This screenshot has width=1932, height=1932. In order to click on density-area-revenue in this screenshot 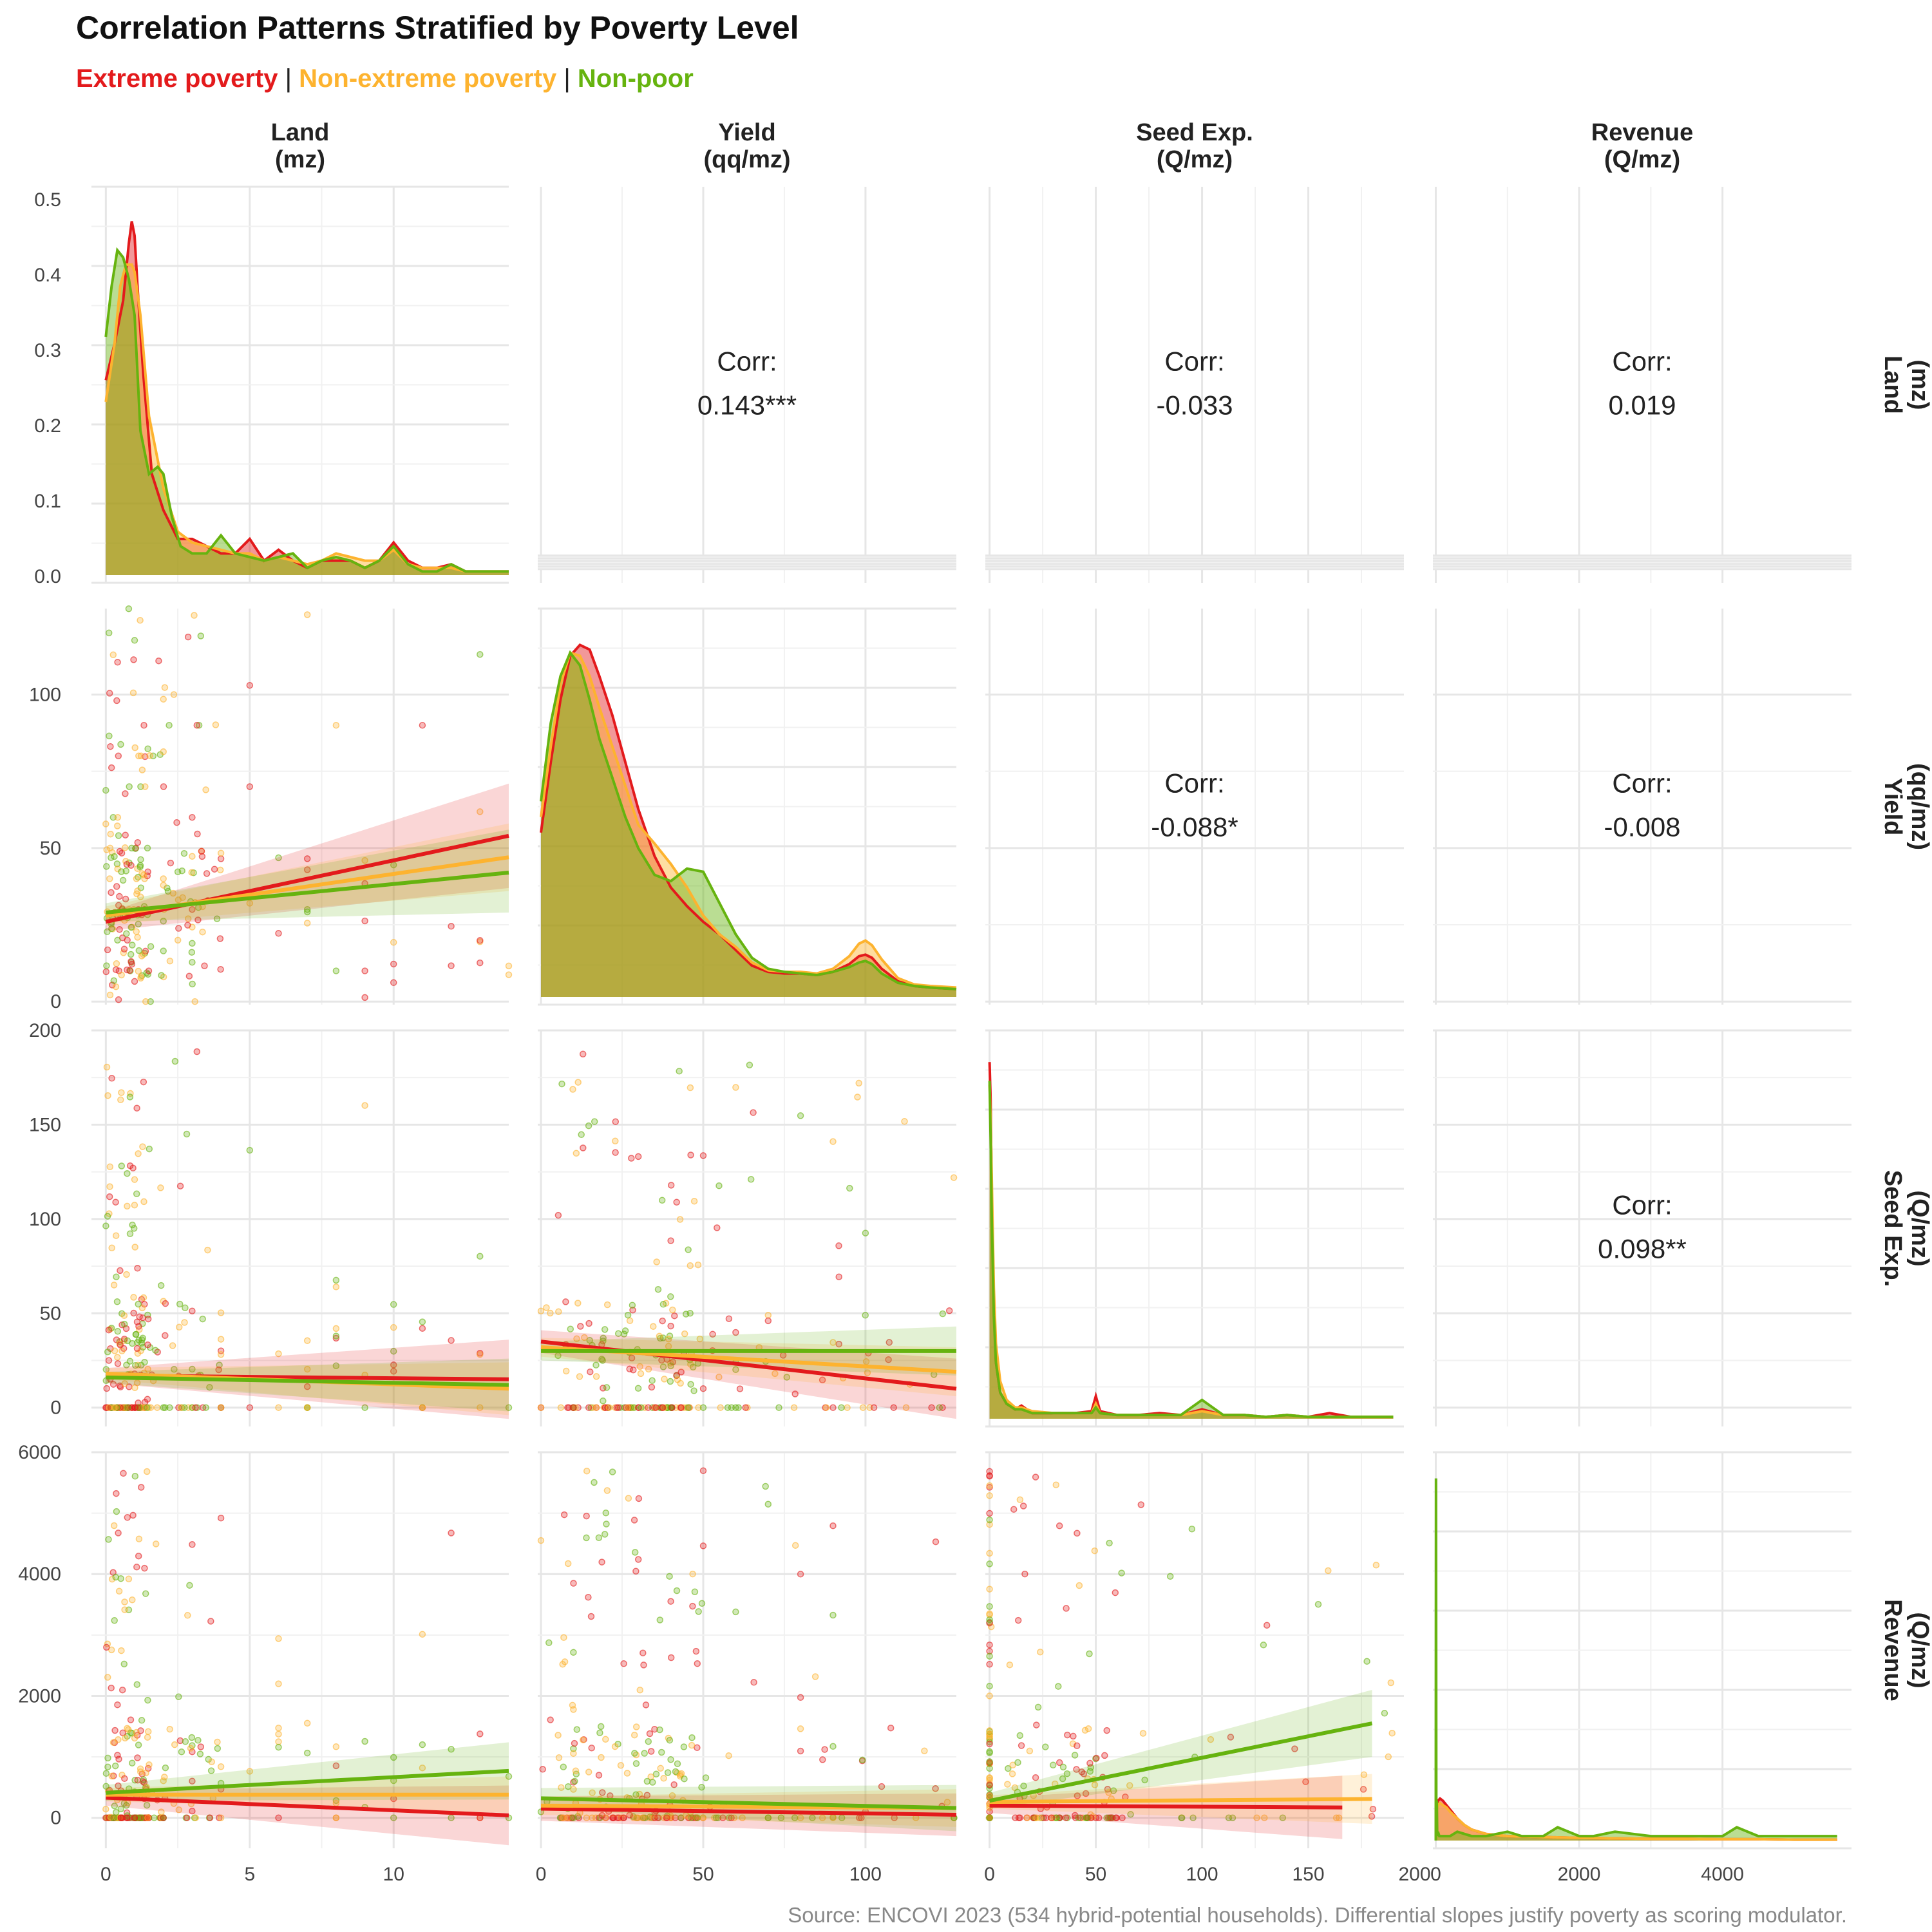, I will do `click(1636, 1659)`.